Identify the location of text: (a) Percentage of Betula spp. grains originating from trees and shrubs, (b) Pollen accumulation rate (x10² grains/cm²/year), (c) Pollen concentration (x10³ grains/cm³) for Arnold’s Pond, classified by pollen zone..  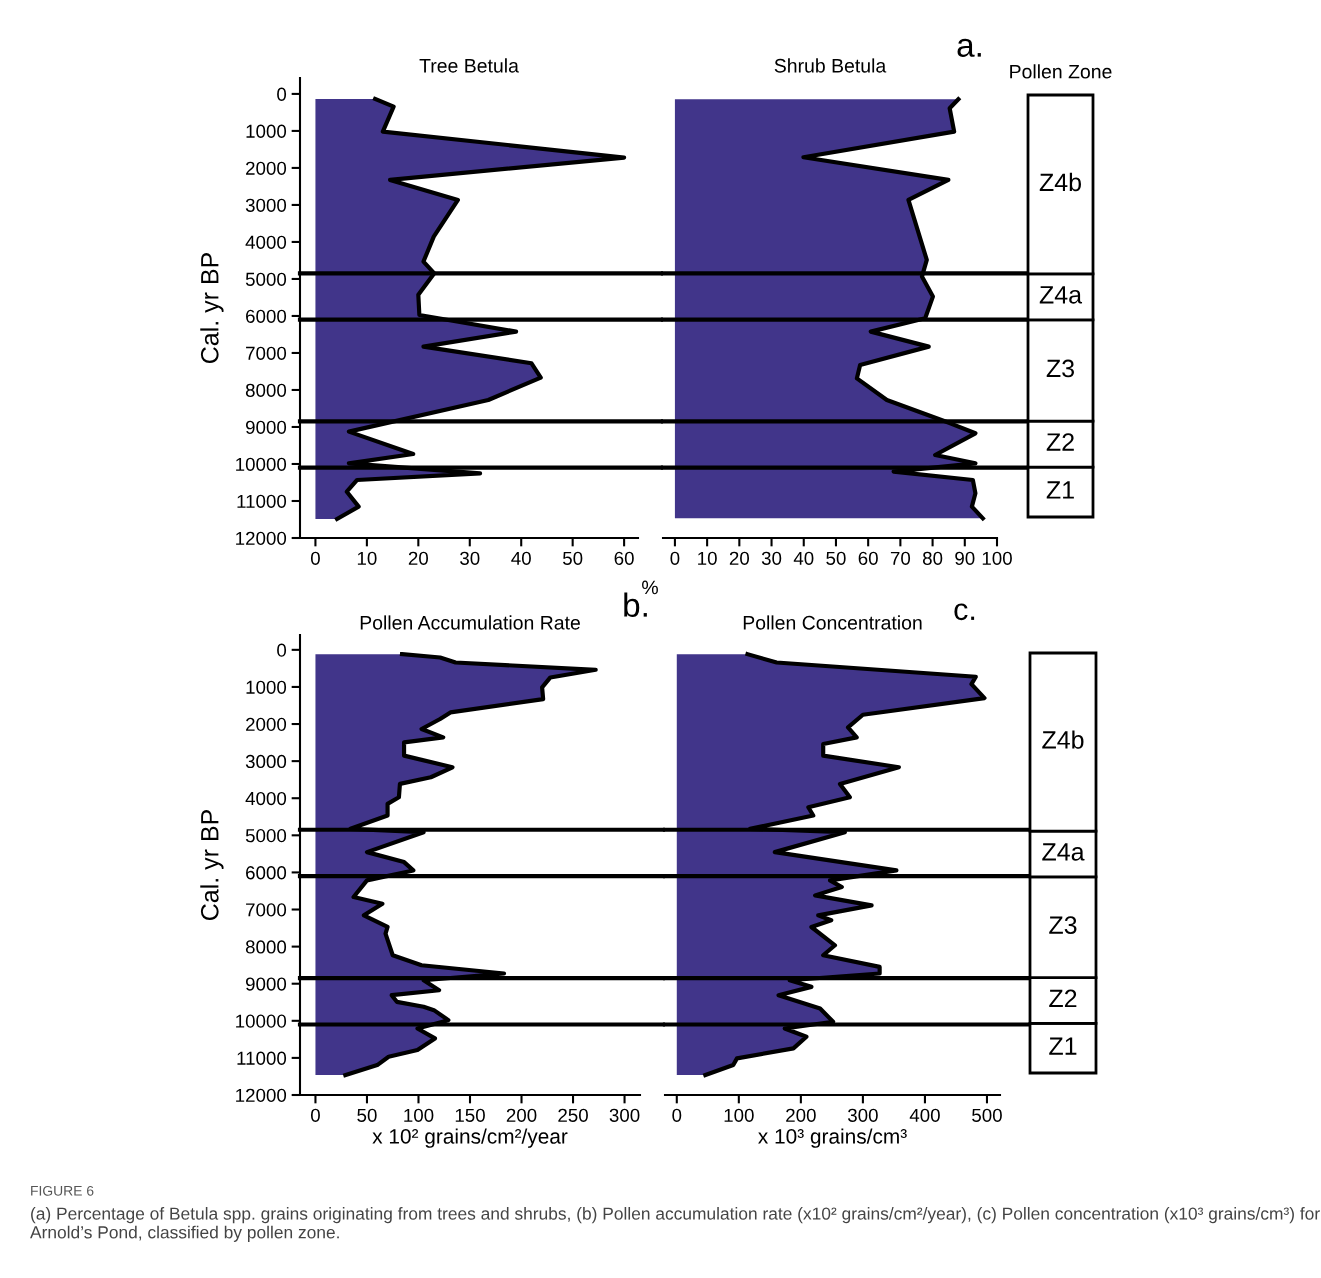
(675, 1224).